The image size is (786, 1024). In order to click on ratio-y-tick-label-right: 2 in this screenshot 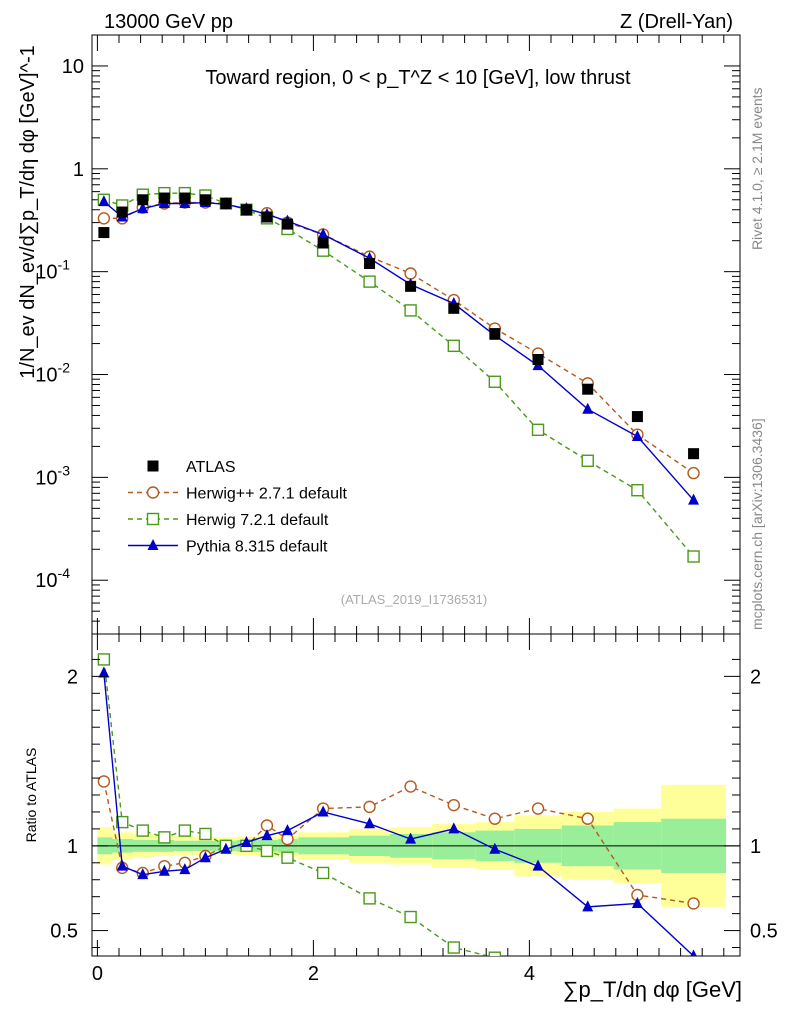, I will do `click(755, 677)`.